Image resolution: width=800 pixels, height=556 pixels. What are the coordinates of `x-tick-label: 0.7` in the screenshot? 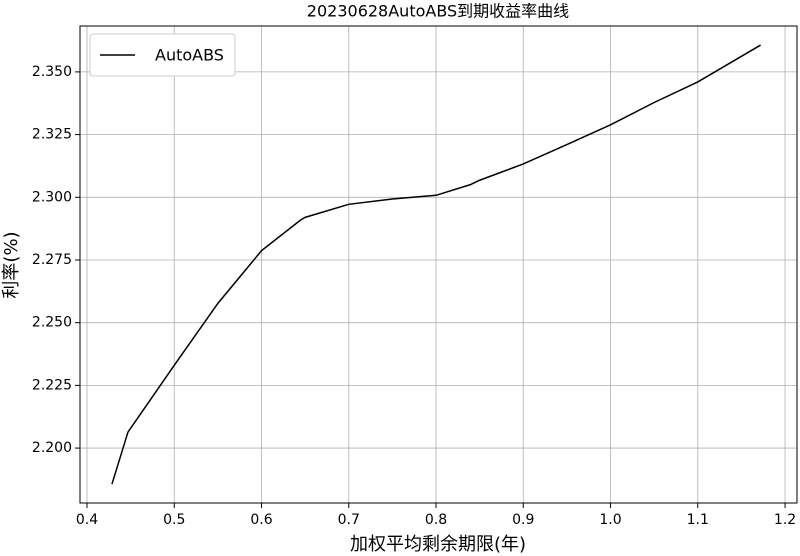 It's located at (349, 520).